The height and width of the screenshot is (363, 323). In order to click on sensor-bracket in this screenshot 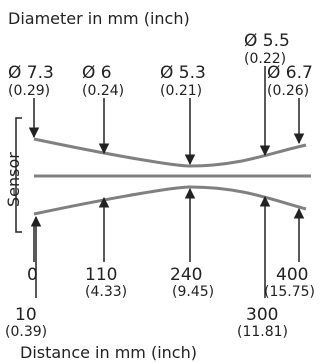, I will do `click(18, 175)`.